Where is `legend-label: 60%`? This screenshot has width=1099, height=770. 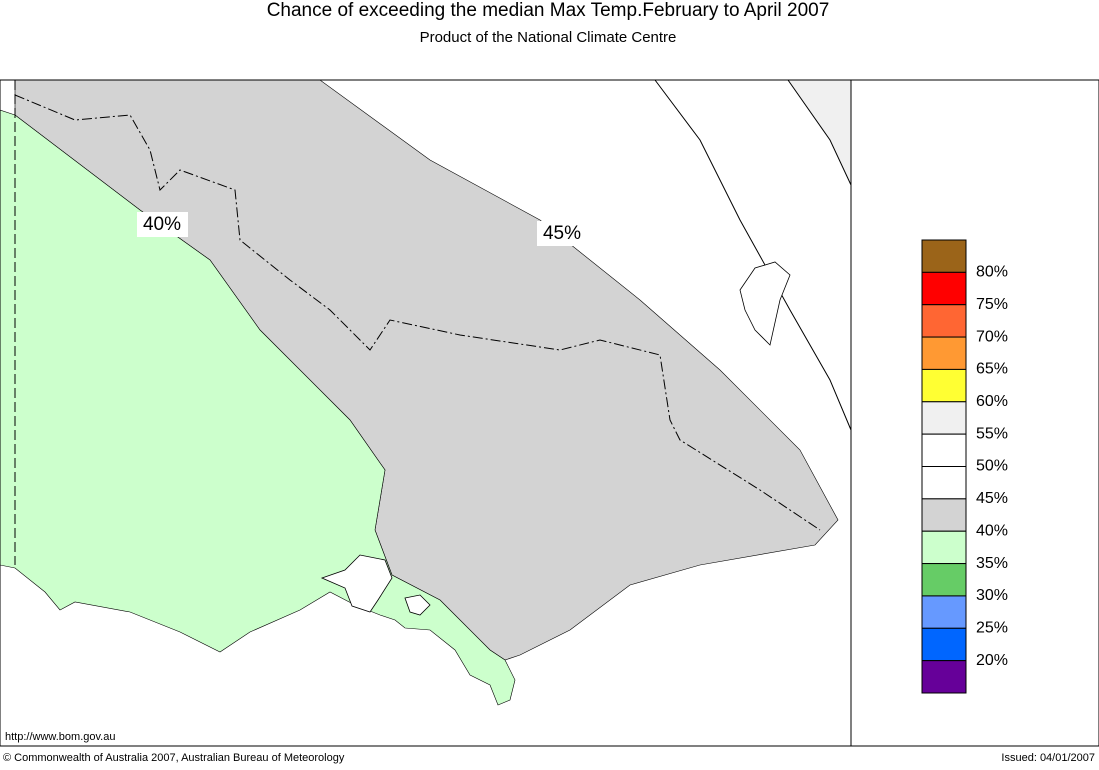 legend-label: 60% is located at coordinates (992, 401).